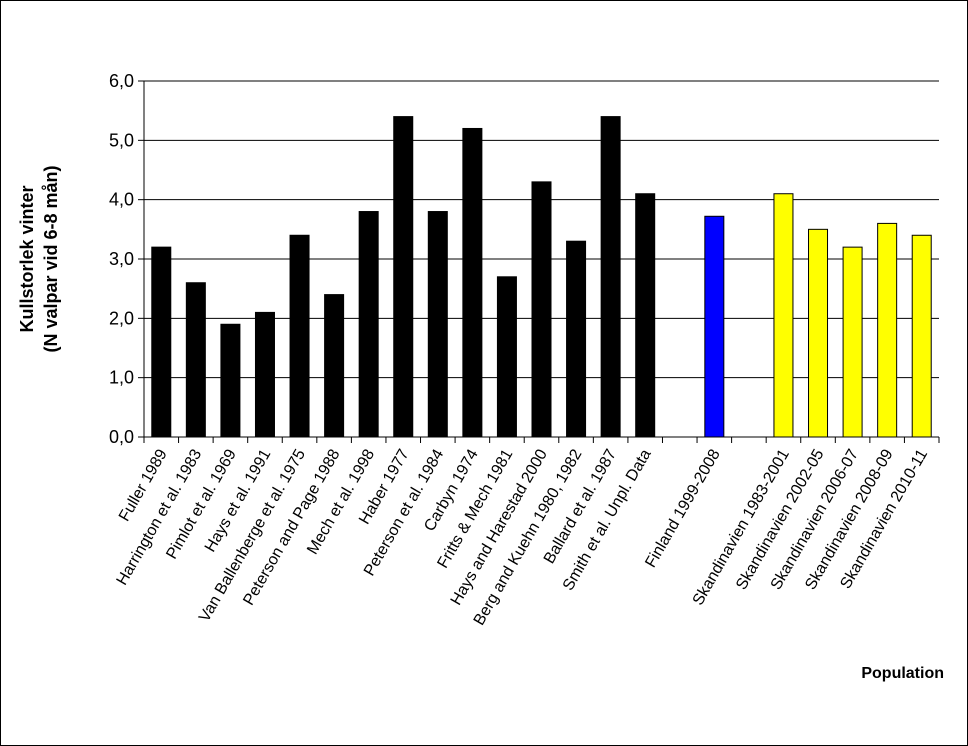  What do you see at coordinates (121, 259) in the screenshot?
I see `y-tick-label: 3,0` at bounding box center [121, 259].